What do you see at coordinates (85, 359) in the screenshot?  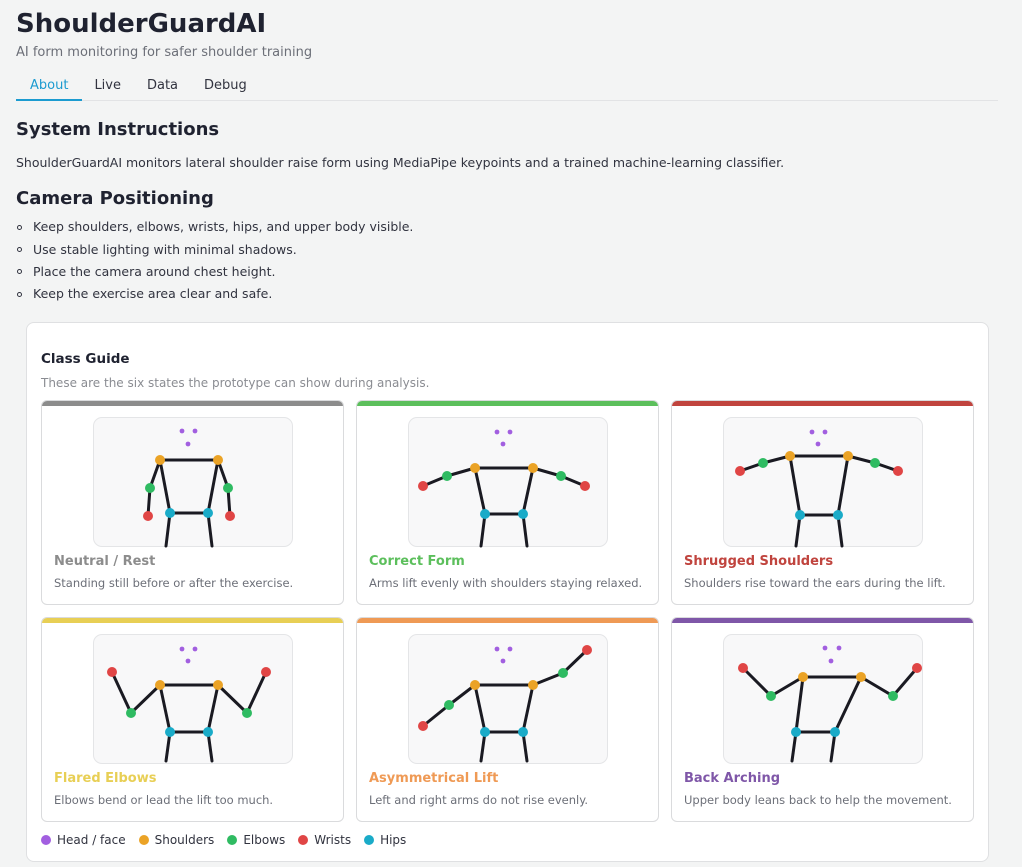 I see `class-guide-title: Class Guide` at bounding box center [85, 359].